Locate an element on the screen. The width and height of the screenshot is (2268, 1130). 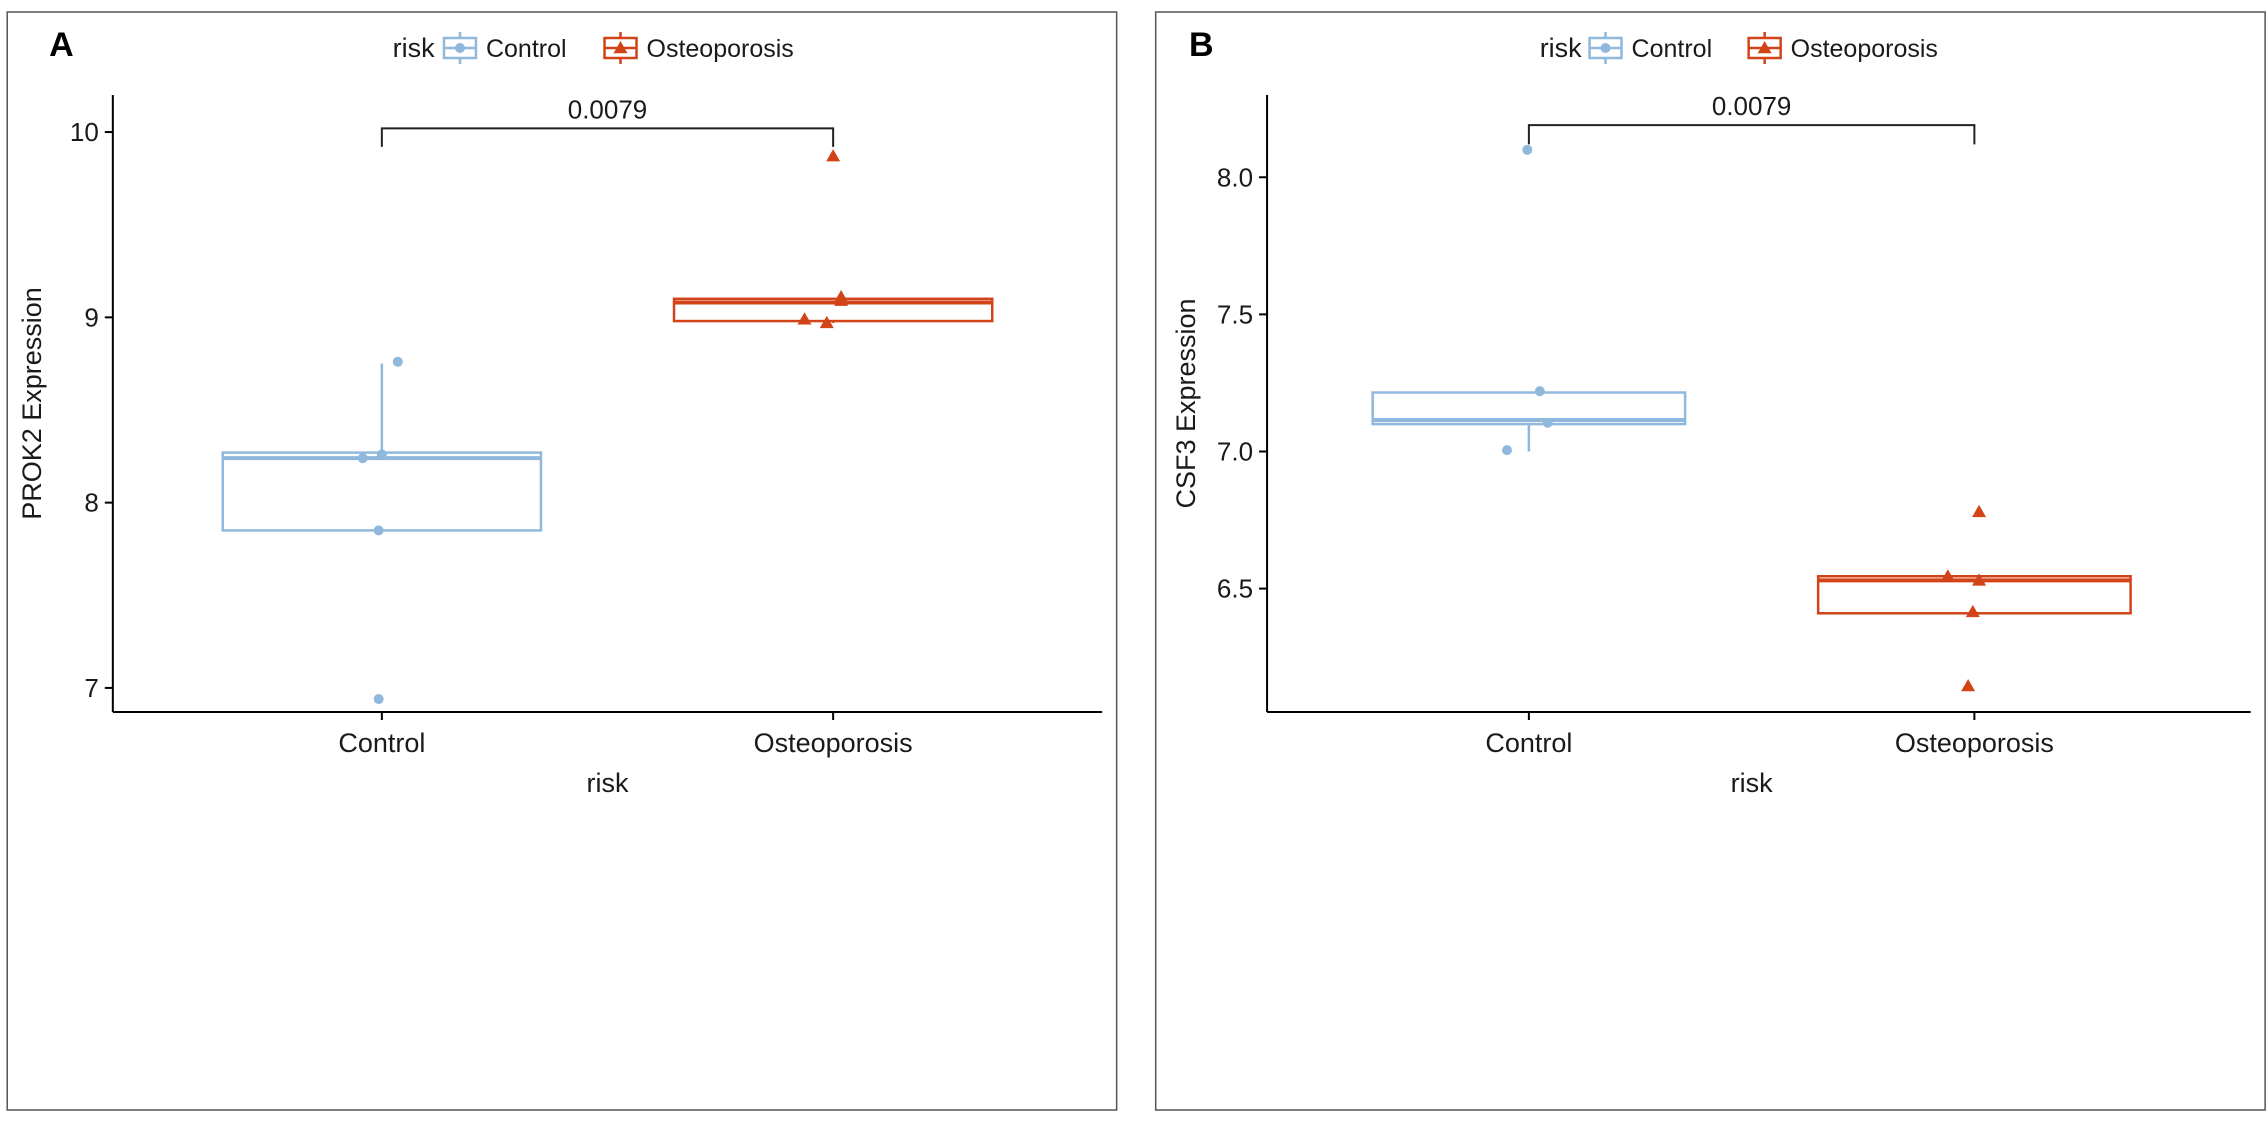
y-tick-label: 7.0 is located at coordinates (1235, 451).